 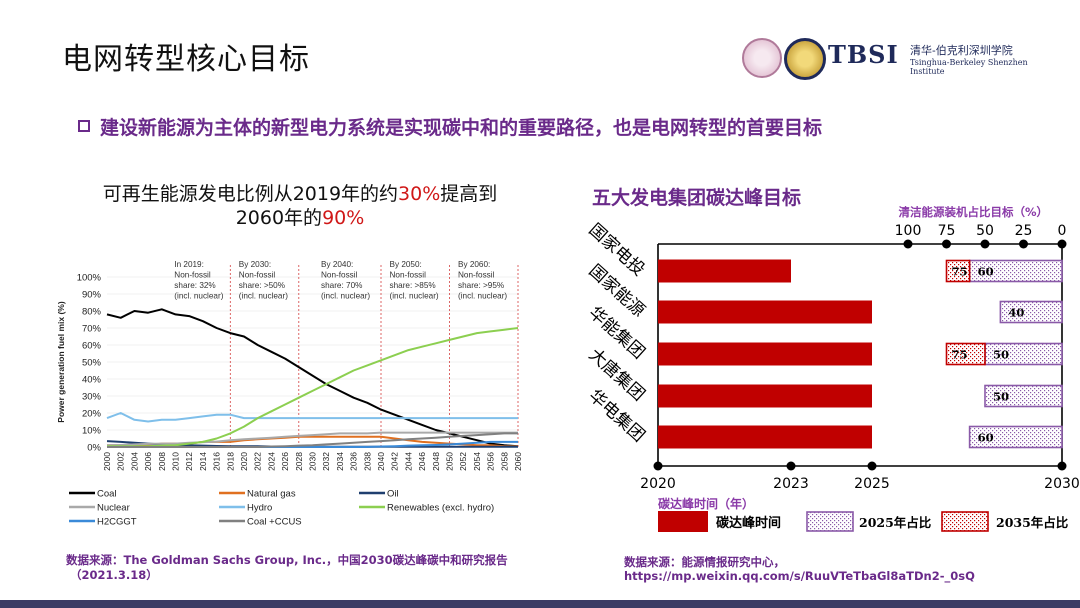 What do you see at coordinates (491, 461) in the screenshot?
I see `x-tick-label: 2056` at bounding box center [491, 461].